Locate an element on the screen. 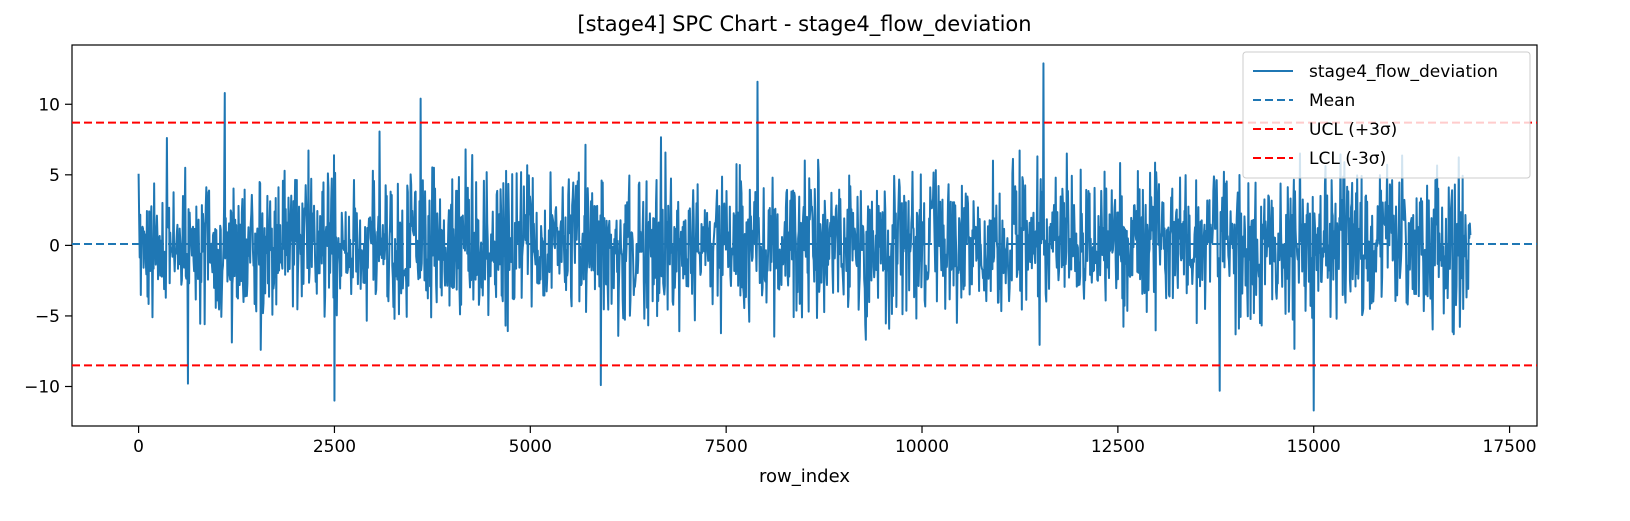 Image resolution: width=1630 pixels, height=521 pixels. x-tick-label: 2500 is located at coordinates (334, 447).